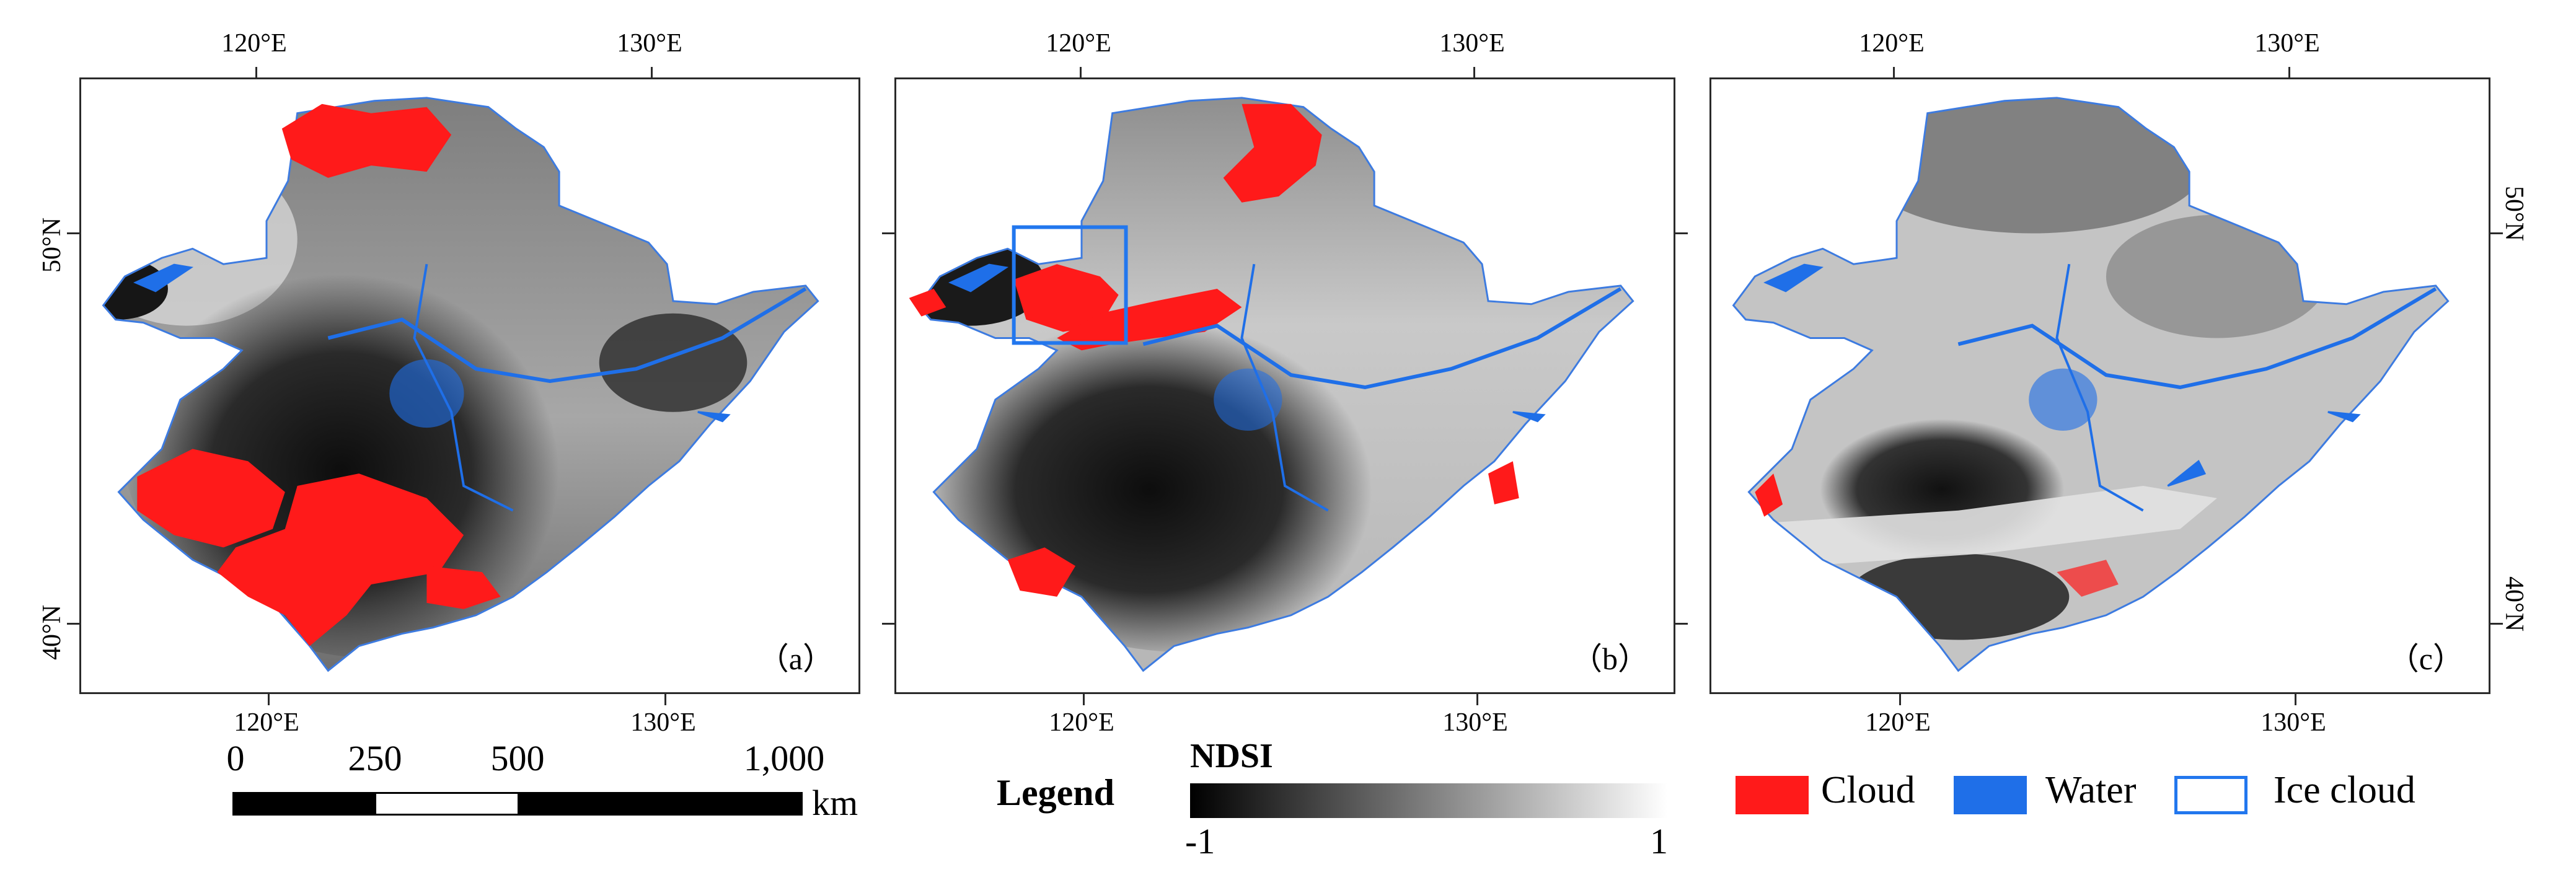 Image resolution: width=2576 pixels, height=880 pixels. Describe the element at coordinates (1428, 800) in the screenshot. I see `ndsi-color-ramp` at that location.